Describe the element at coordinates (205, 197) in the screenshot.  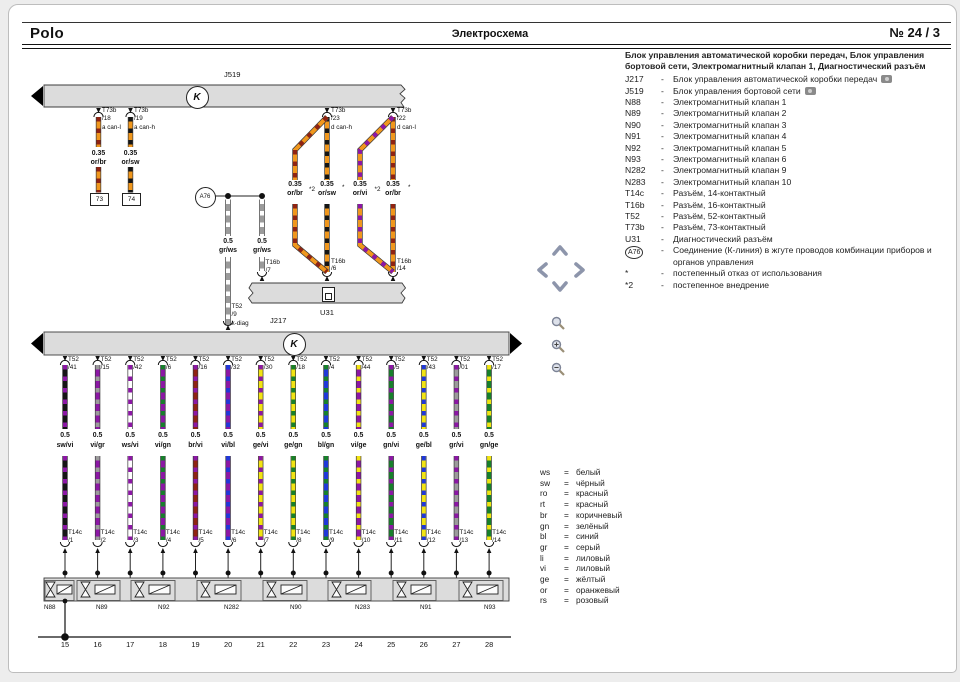
I see `a76-junction: A76` at that location.